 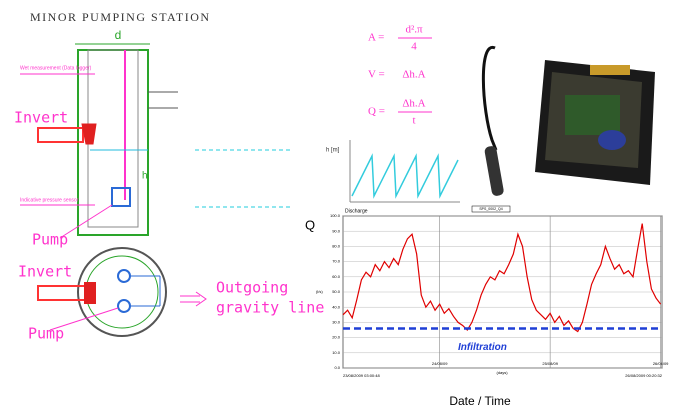 What do you see at coordinates (270, 308) in the screenshot?
I see `outgoing-label: gravity line` at bounding box center [270, 308].